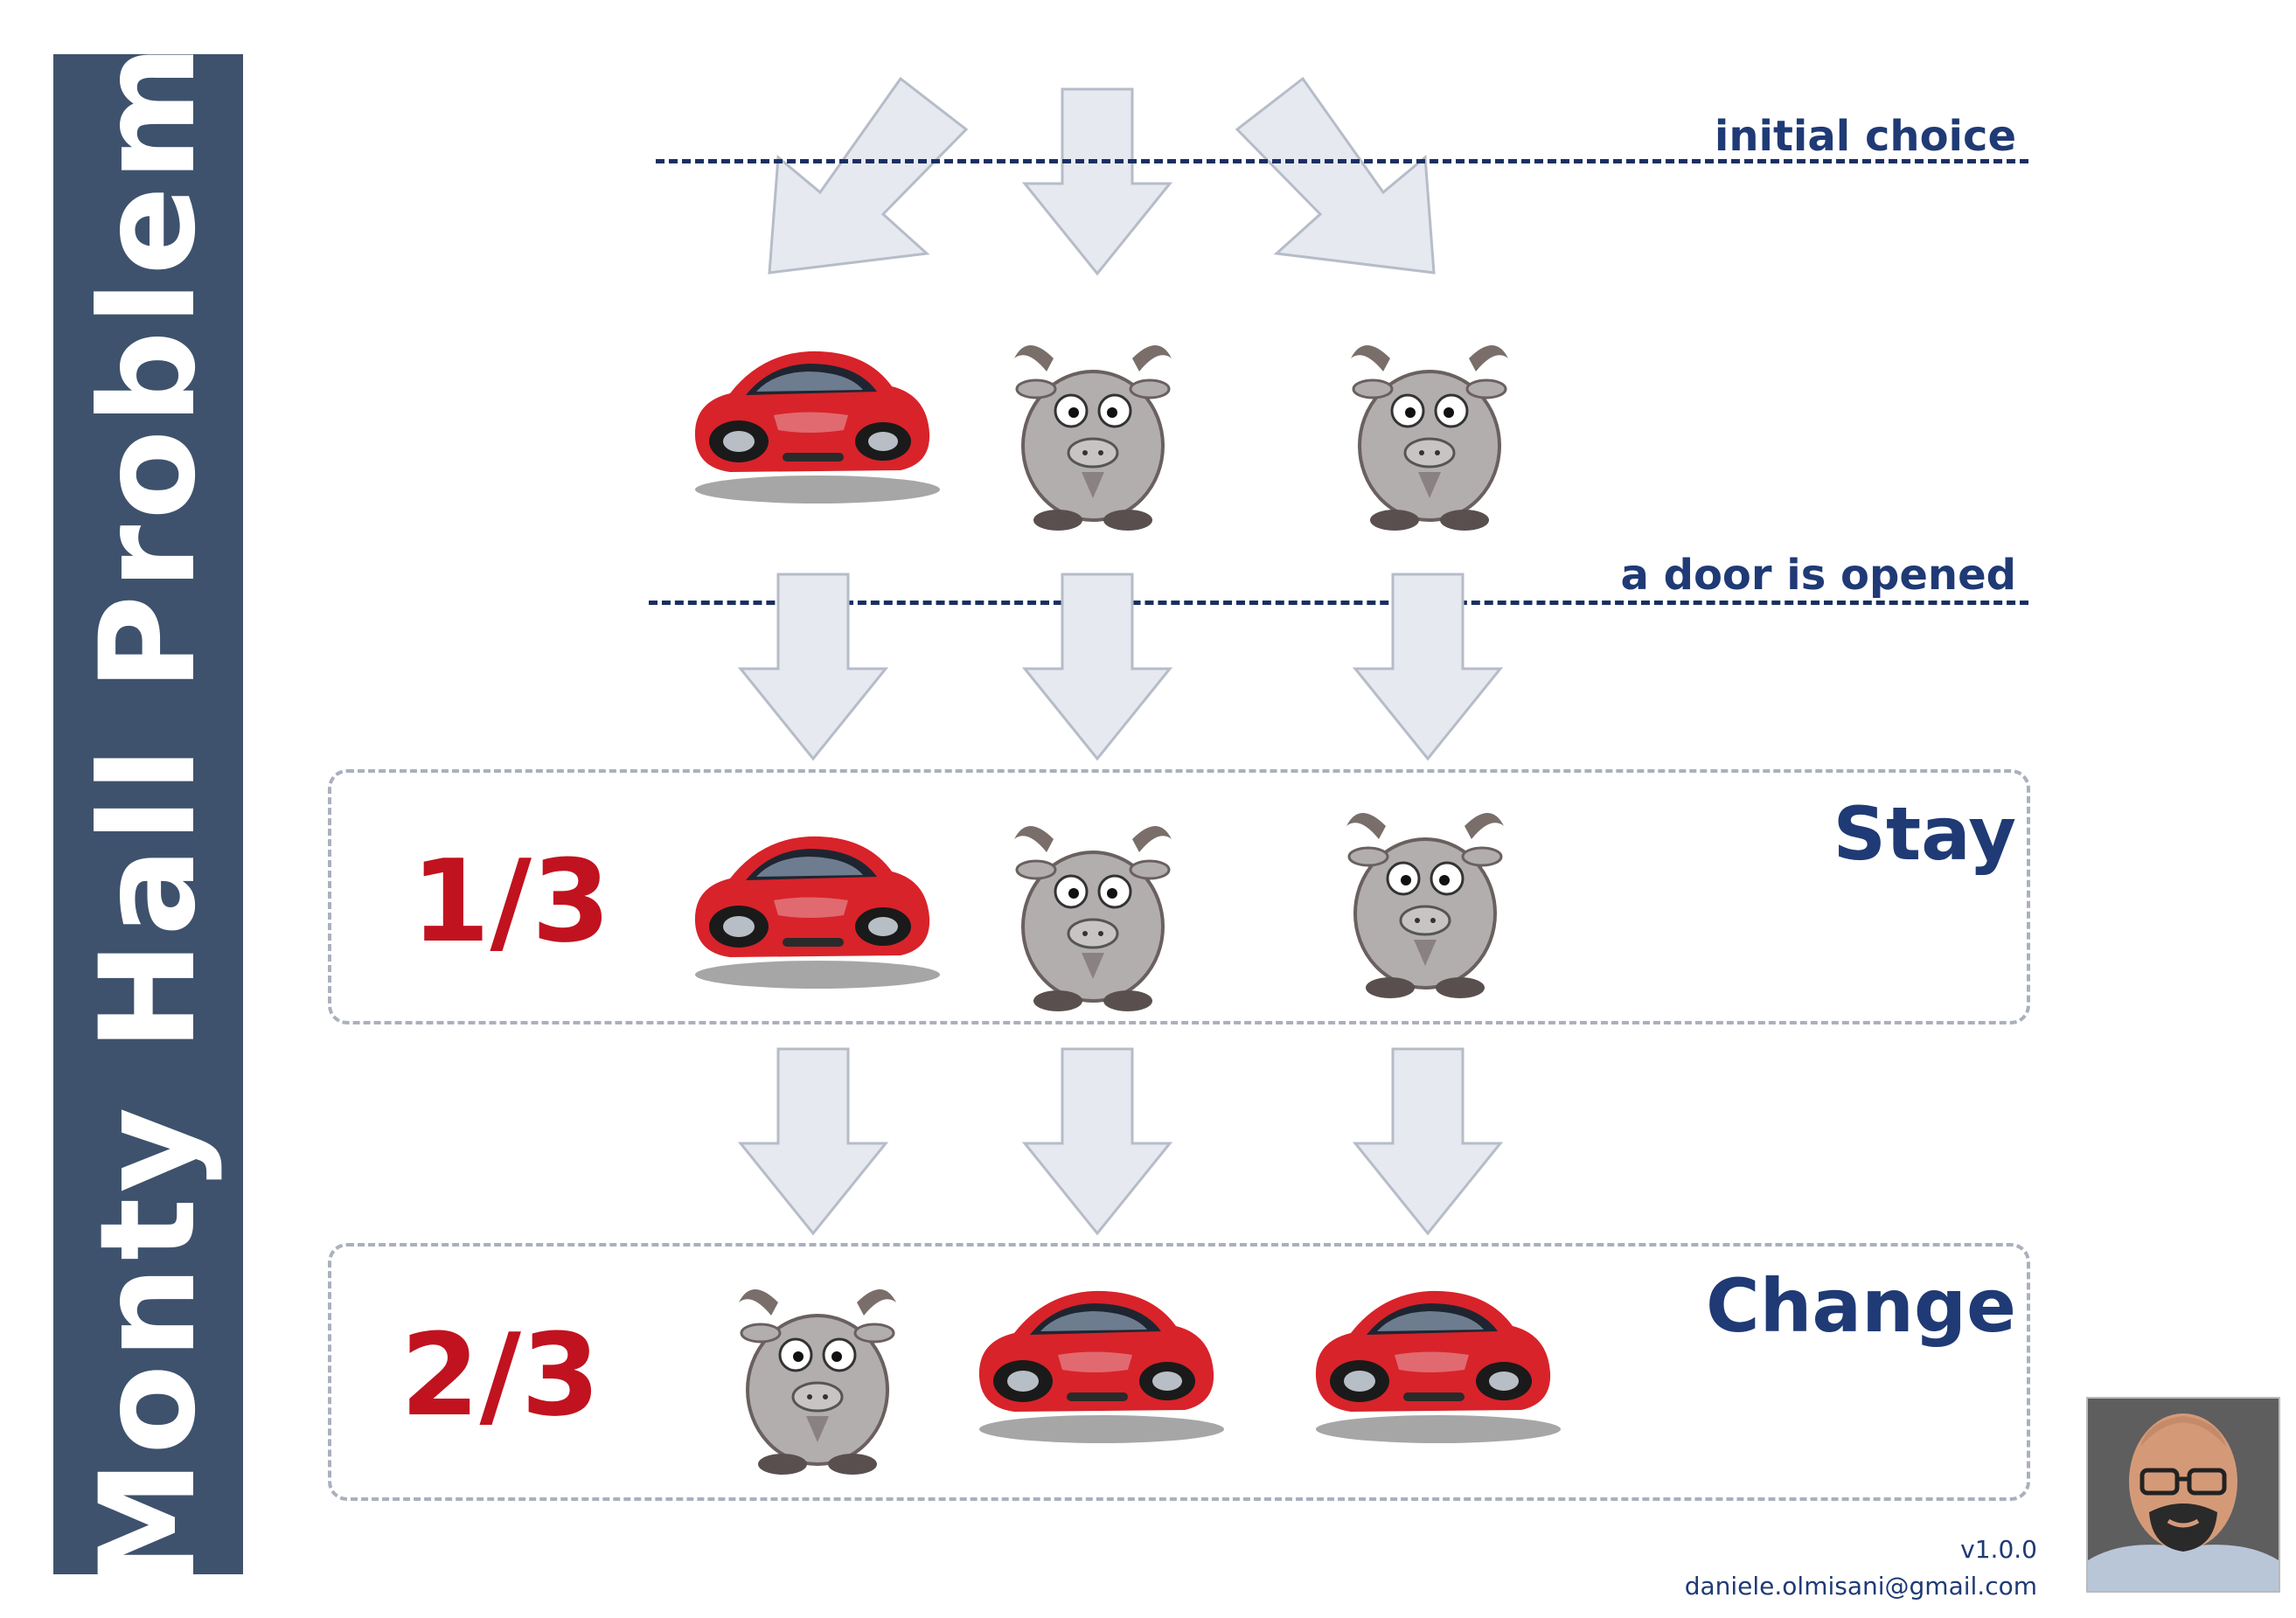 Image resolution: width=2296 pixels, height=1618 pixels. I want to click on author-email: daniele.olmisani@gmail.com, so click(1861, 1586).